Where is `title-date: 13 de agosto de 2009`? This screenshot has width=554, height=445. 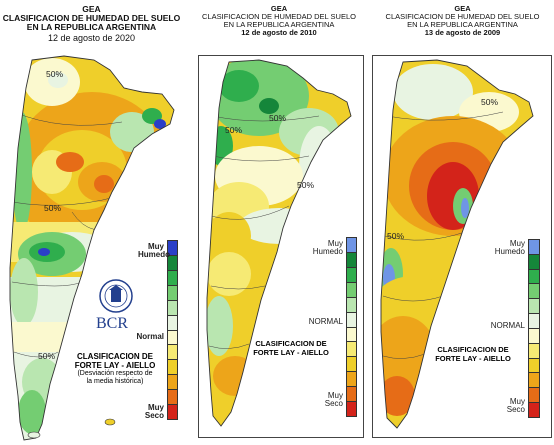 title-date: 13 de agosto de 2009 is located at coordinates (462, 32).